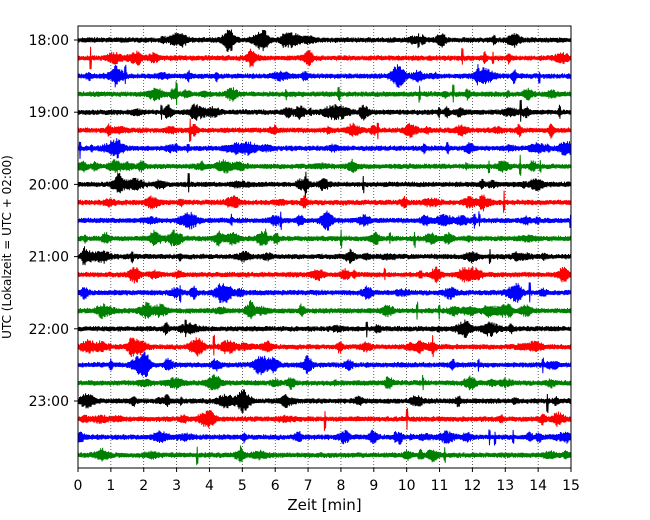 This screenshot has height=520, width=650. I want to click on y-tick-label-2: 20:00, so click(49, 185).